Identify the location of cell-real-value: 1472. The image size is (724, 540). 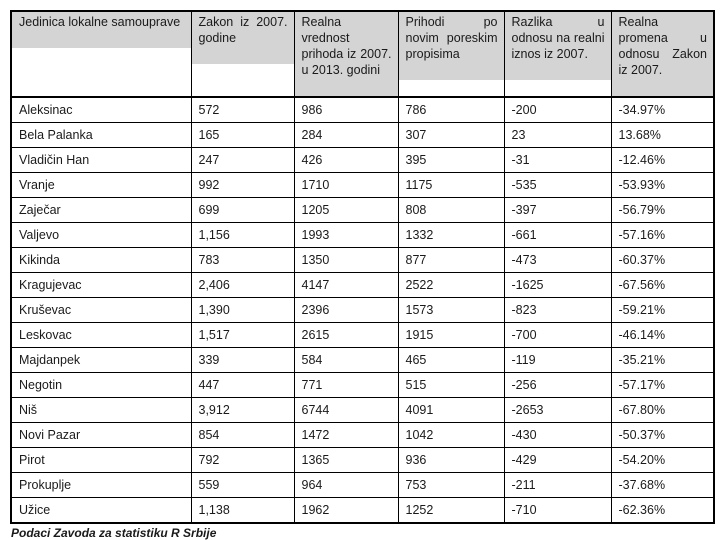
(346, 435).